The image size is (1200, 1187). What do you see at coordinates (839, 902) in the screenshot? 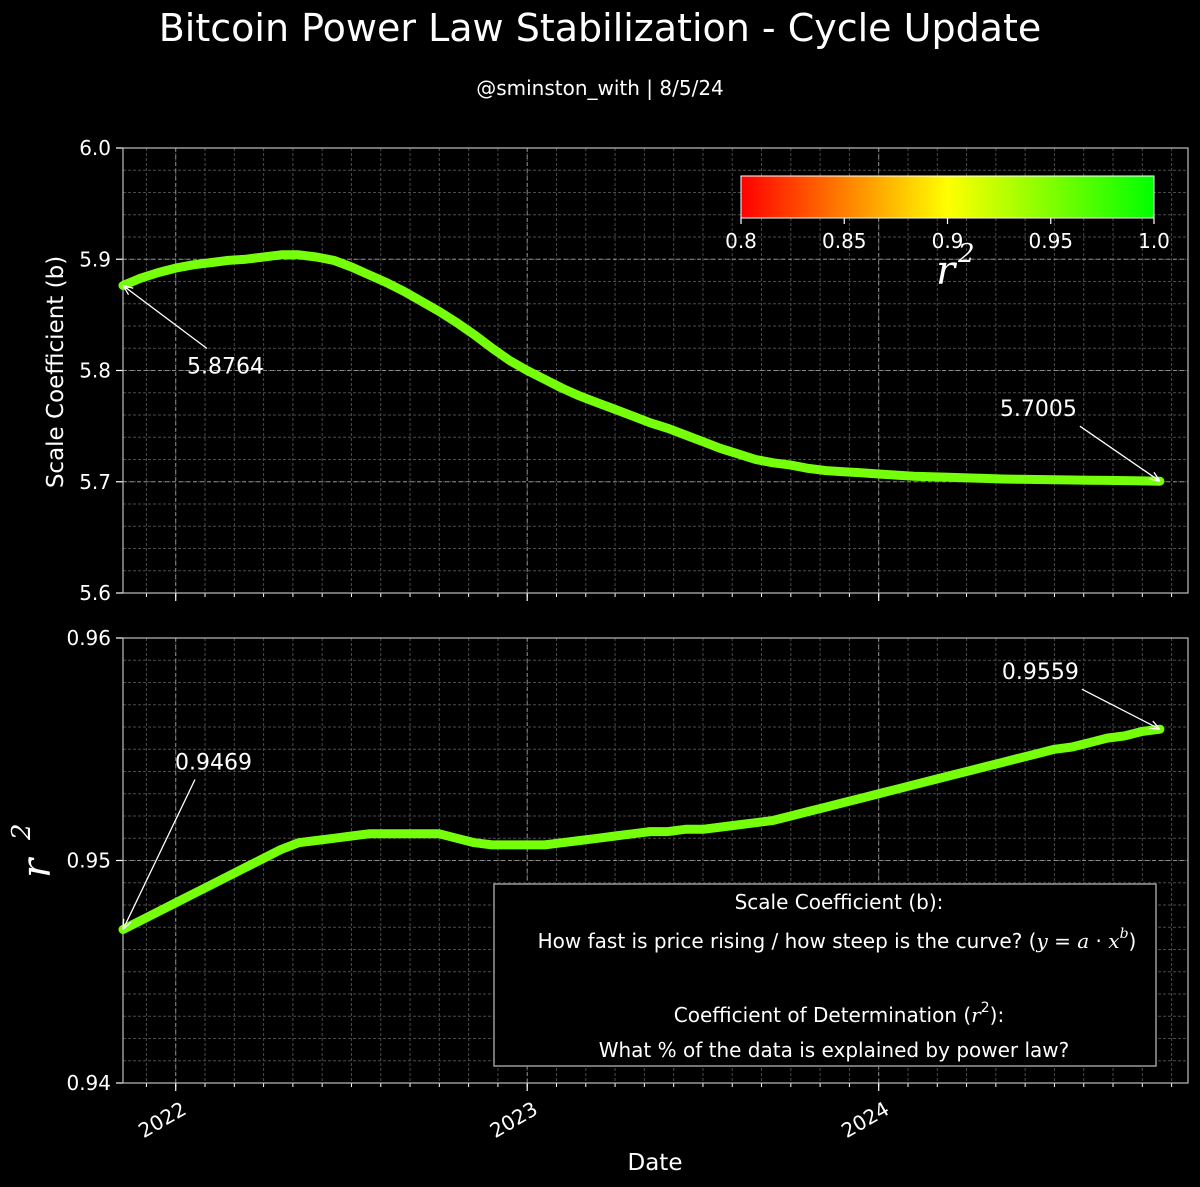
I see `info-box-line-1: Scale Coefficient (b):` at bounding box center [839, 902].